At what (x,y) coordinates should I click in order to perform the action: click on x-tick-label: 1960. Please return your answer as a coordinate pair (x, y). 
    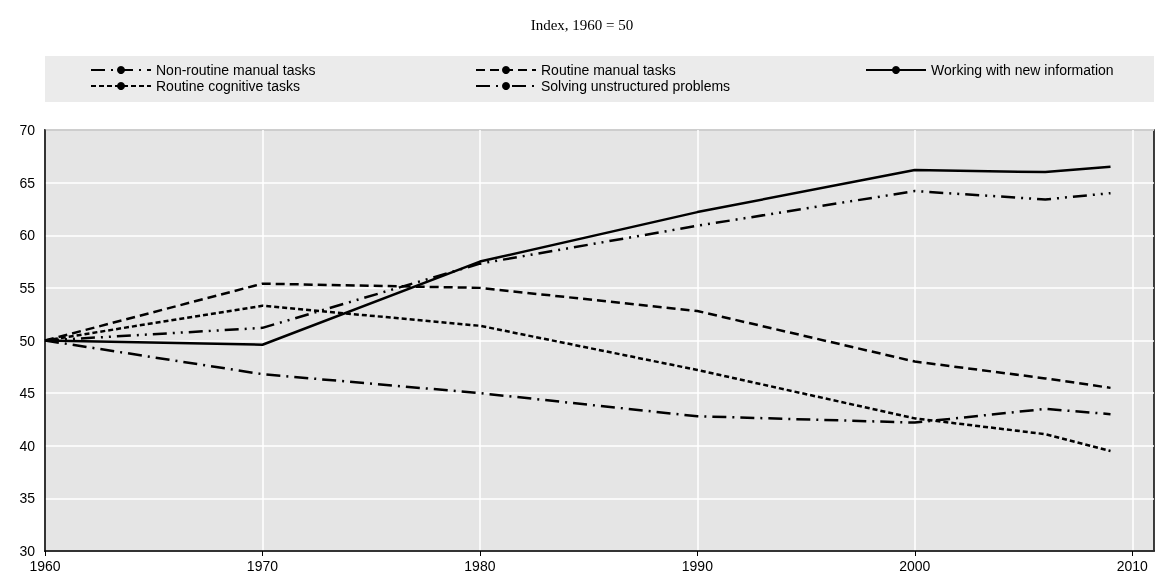
    Looking at the image, I should click on (45, 566).